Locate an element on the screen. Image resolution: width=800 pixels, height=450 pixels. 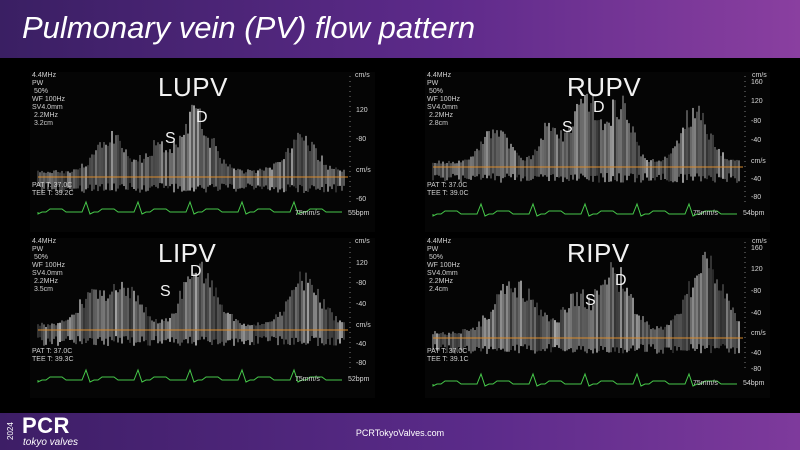
vein-label: LIPV is located at coordinates (187, 253).